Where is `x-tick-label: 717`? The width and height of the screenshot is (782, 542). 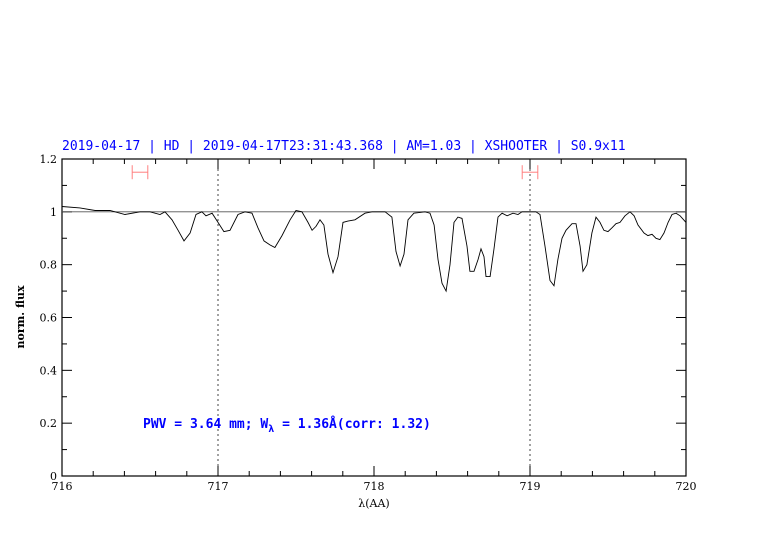 x-tick-label: 717 is located at coordinates (218, 486).